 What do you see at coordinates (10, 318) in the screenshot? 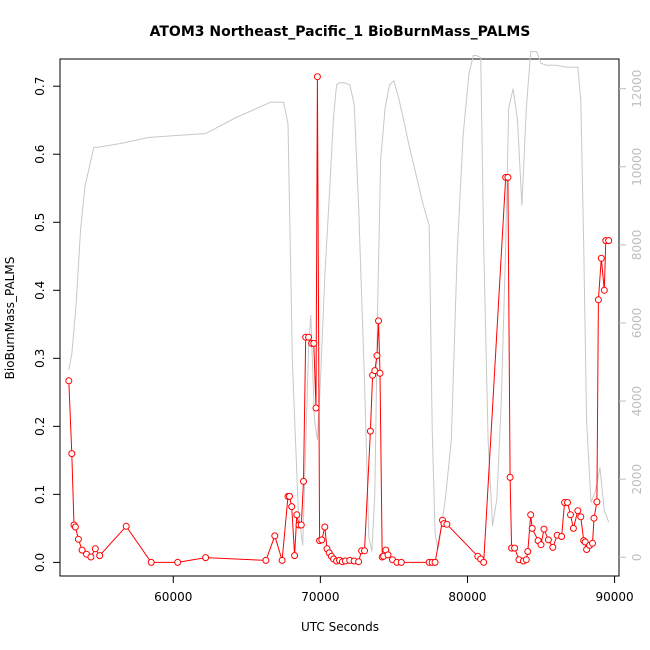
I see `y-axis-label: BioBurnMass_PALMS` at bounding box center [10, 318].